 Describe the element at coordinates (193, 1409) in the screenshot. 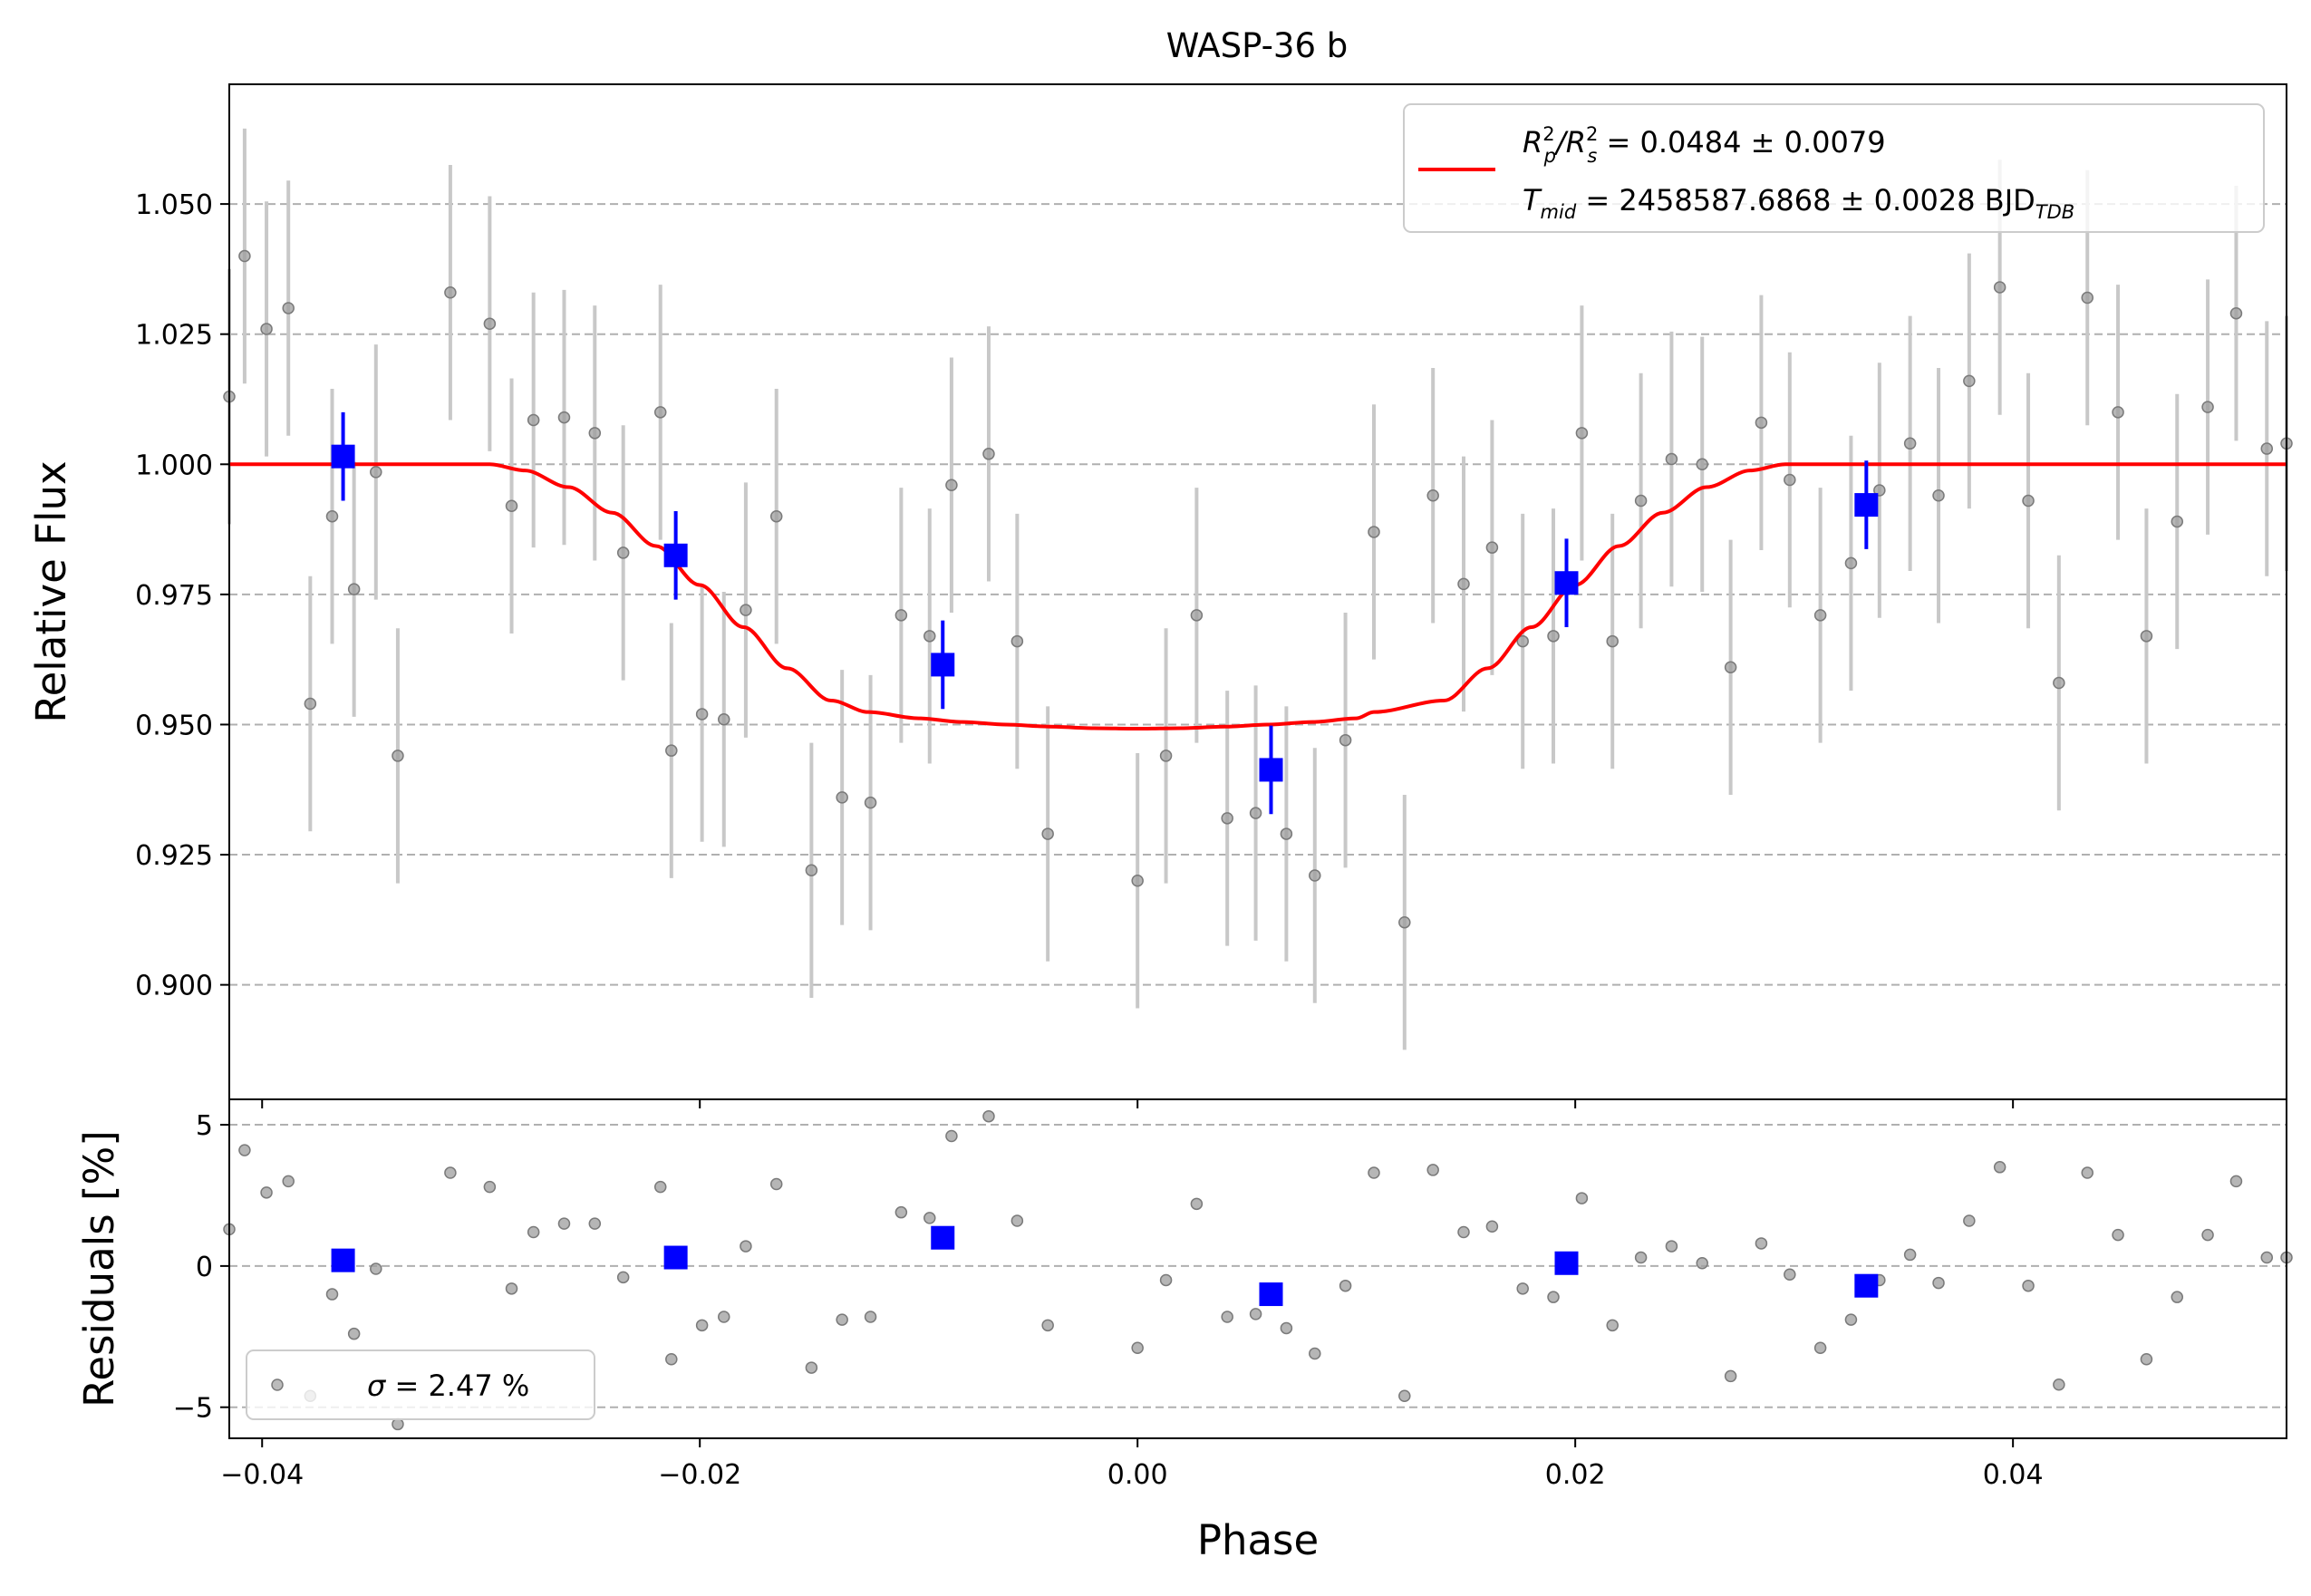

I see `residual-y-tick-label: −5` at that location.